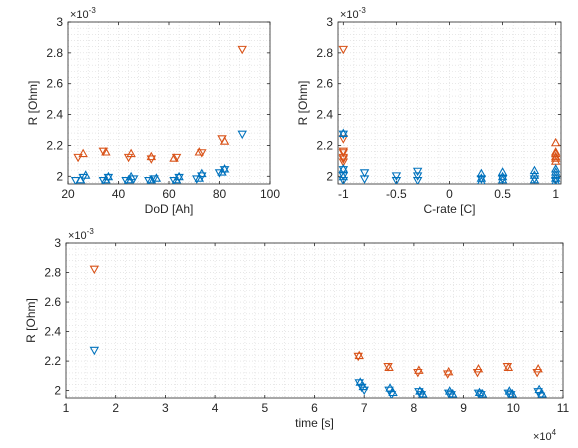 The height and width of the screenshot is (448, 578). What do you see at coordinates (449, 102) in the screenshot?
I see `grid` at bounding box center [449, 102].